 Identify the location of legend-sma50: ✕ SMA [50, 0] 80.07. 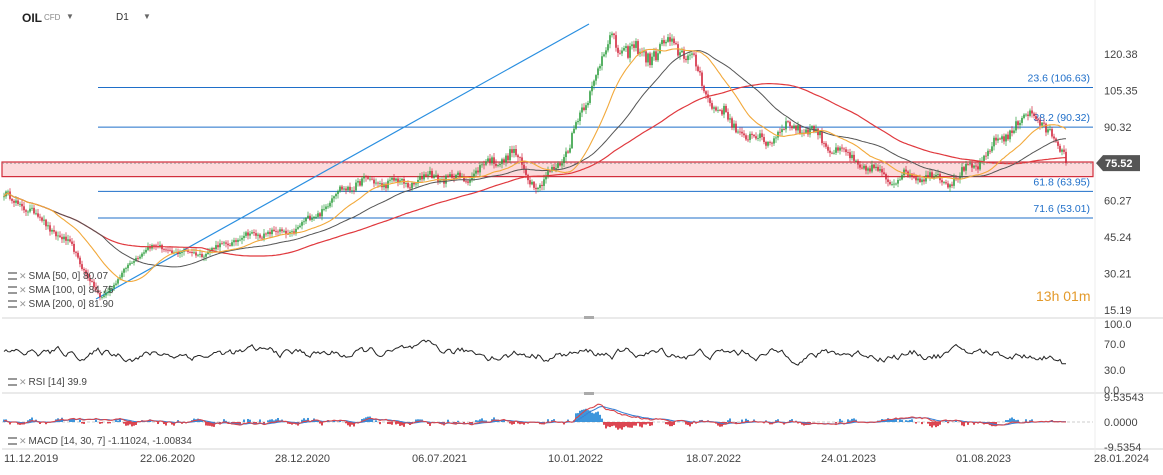
(58, 276).